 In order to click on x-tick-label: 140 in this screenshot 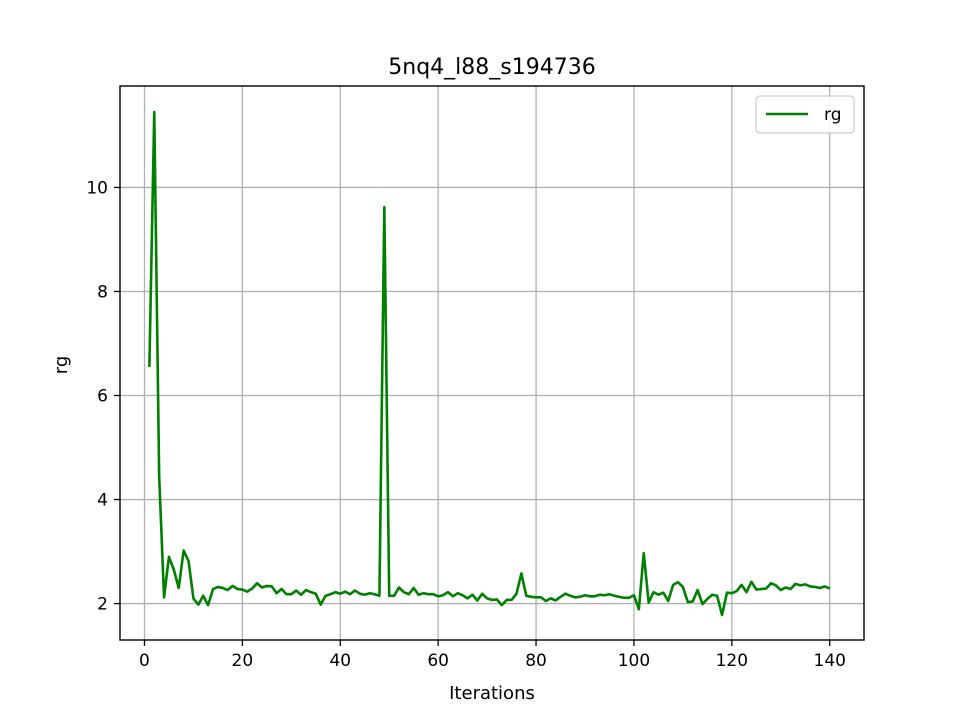, I will do `click(830, 661)`.